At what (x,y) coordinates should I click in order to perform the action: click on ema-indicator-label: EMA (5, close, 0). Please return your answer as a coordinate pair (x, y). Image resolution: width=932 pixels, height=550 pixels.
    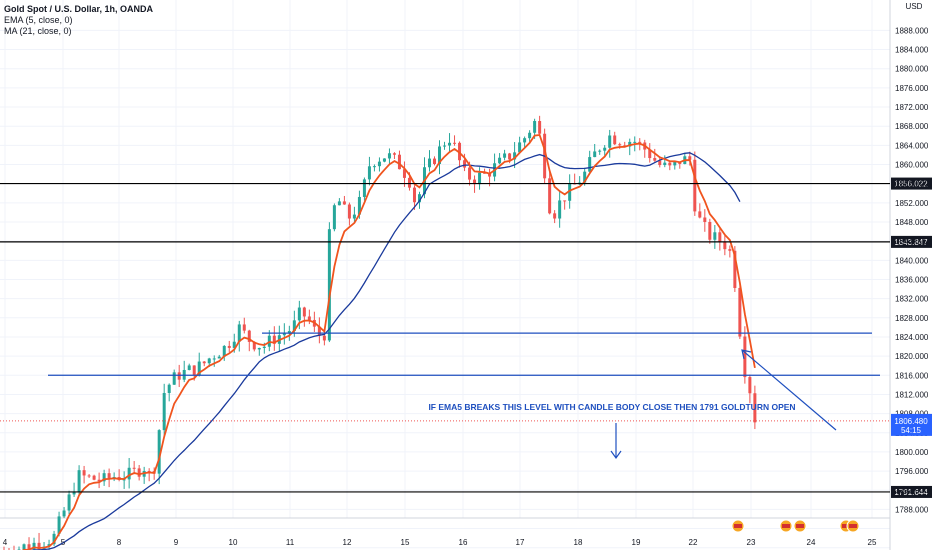
    Looking at the image, I should click on (38, 20).